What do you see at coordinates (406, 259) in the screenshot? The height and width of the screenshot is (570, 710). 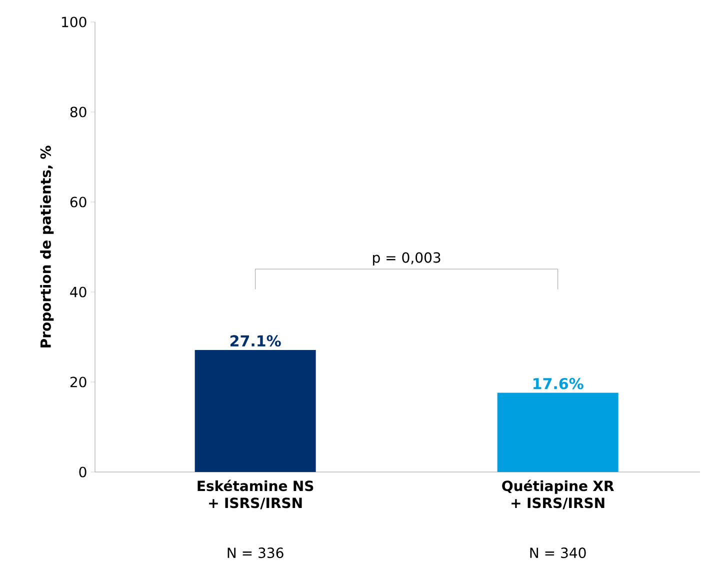 I see `annotation: p = 0,003` at bounding box center [406, 259].